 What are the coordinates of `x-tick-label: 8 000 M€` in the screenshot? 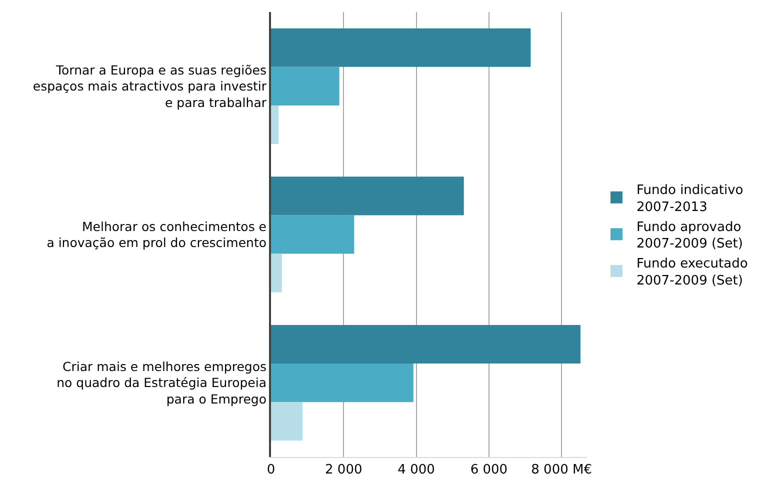 It's located at (561, 470).